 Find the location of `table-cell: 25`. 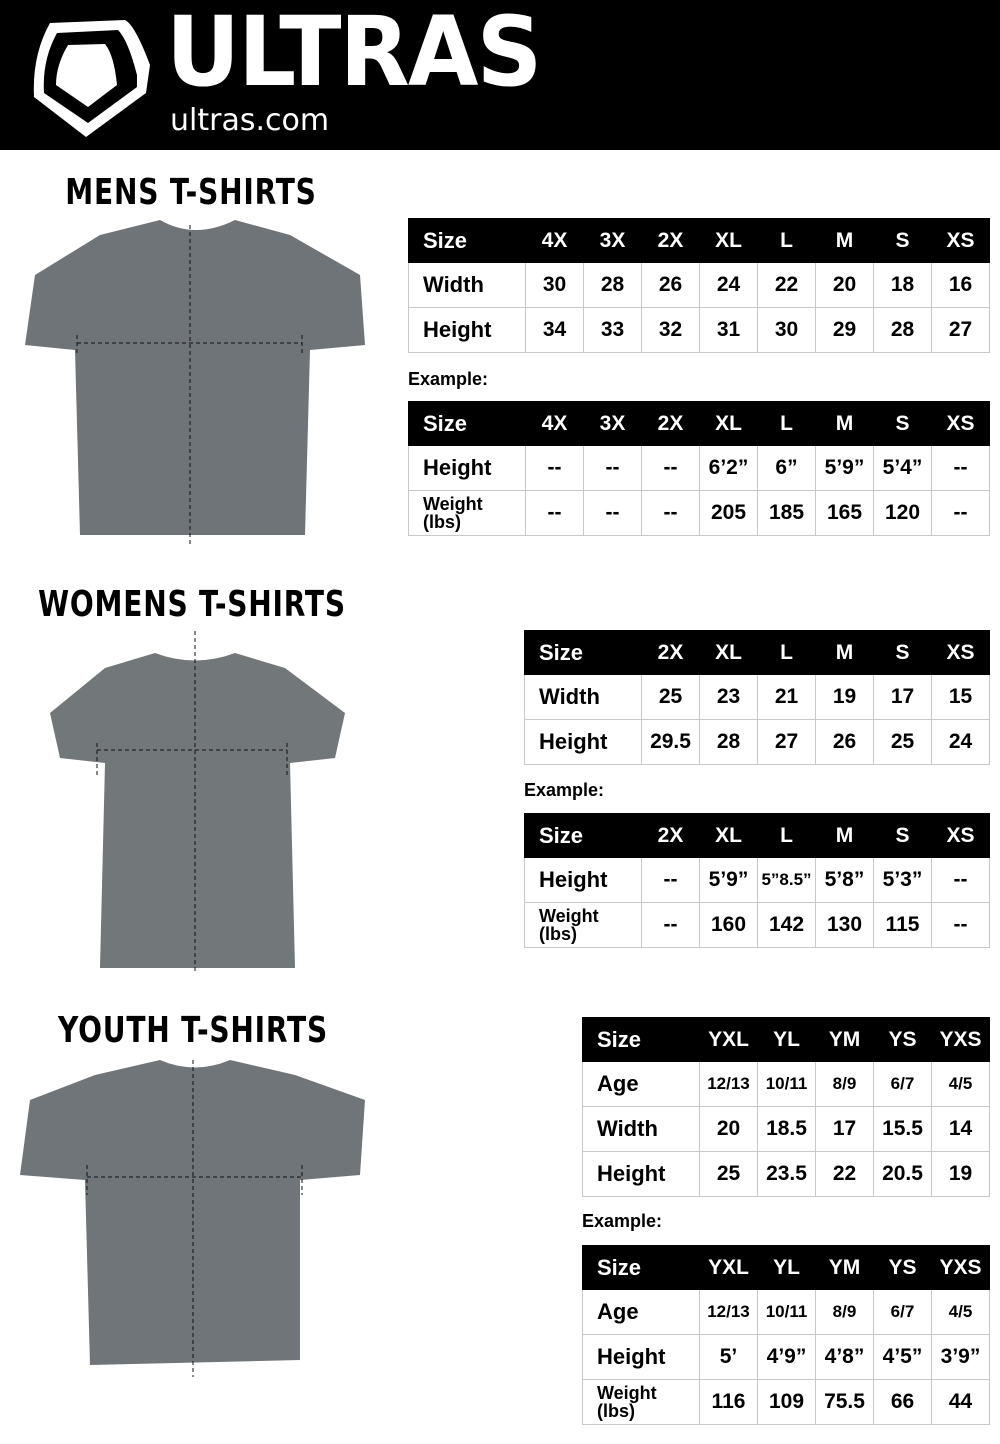

table-cell: 25 is located at coordinates (670, 697).